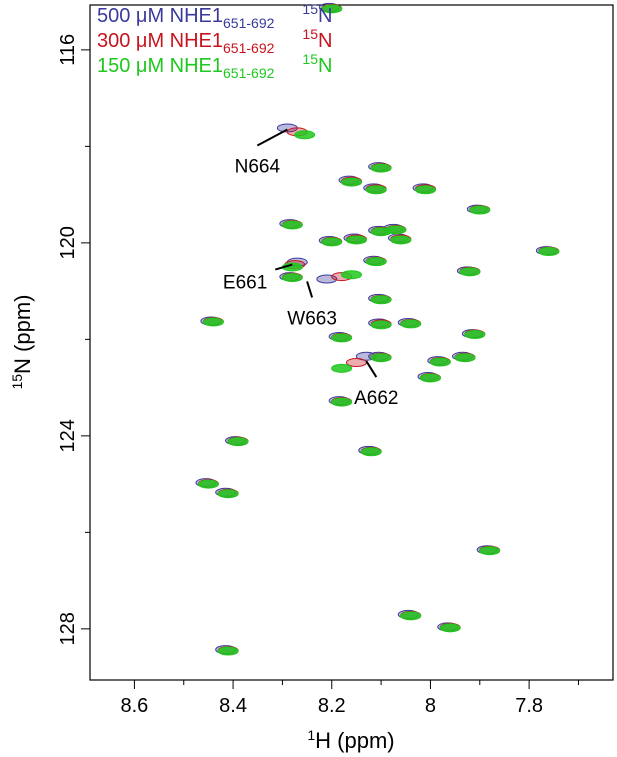 The image size is (617, 757). What do you see at coordinates (68, 50) in the screenshot?
I see `y-tick-label: 116` at bounding box center [68, 50].